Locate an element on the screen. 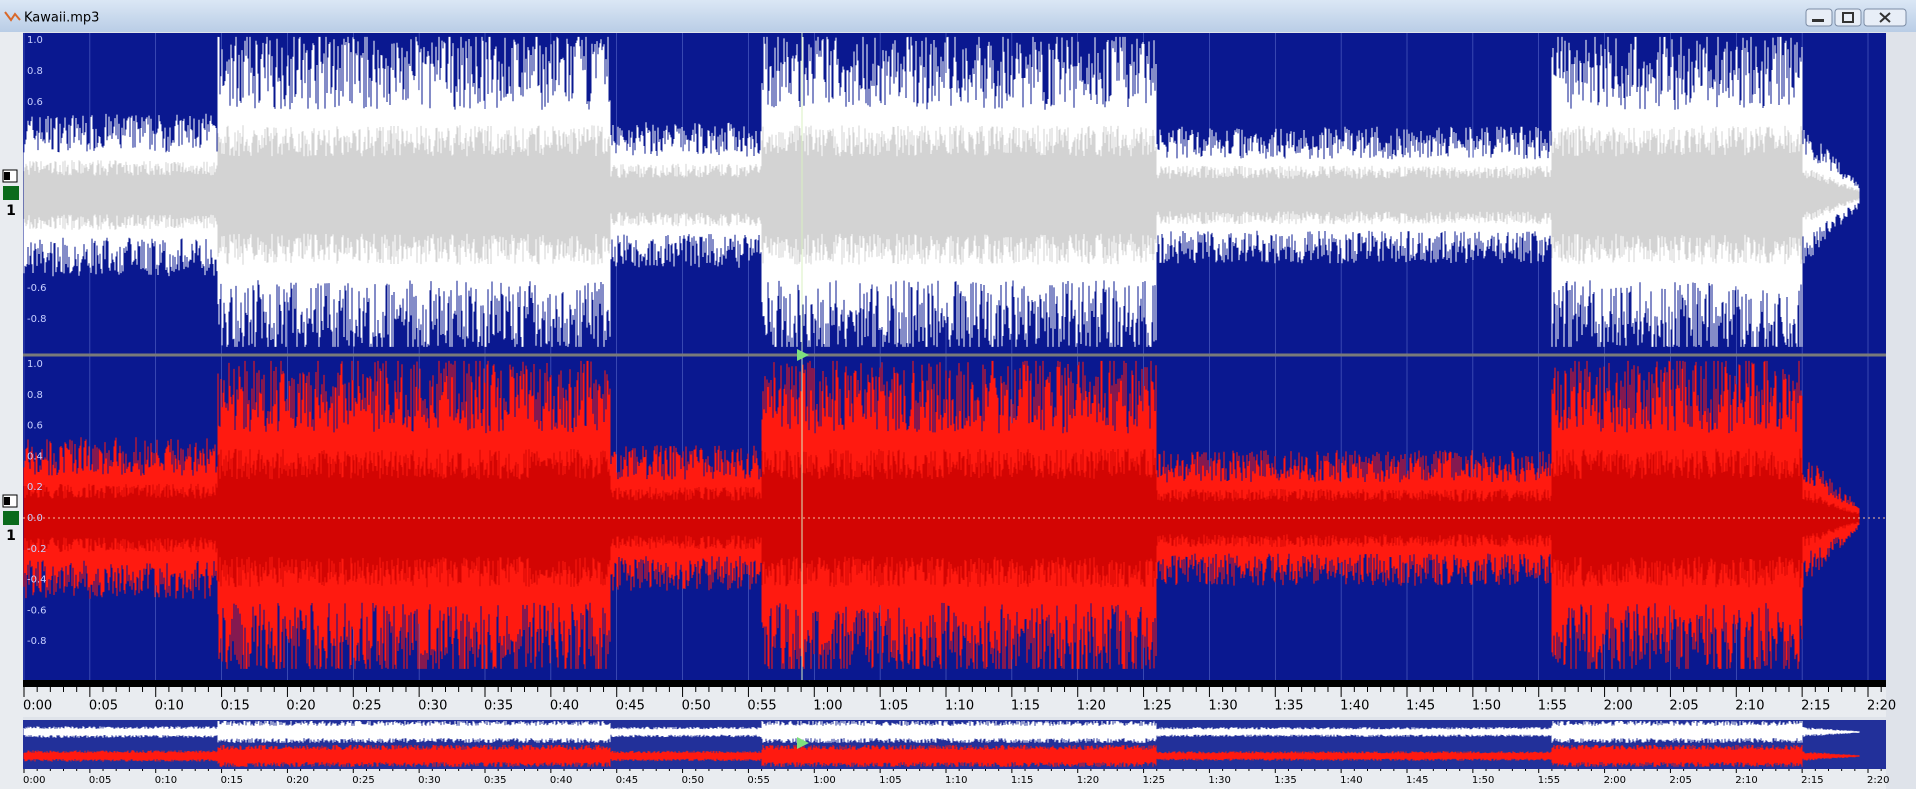 The height and width of the screenshot is (789, 1916). time-label: 0:25 is located at coordinates (366, 706).